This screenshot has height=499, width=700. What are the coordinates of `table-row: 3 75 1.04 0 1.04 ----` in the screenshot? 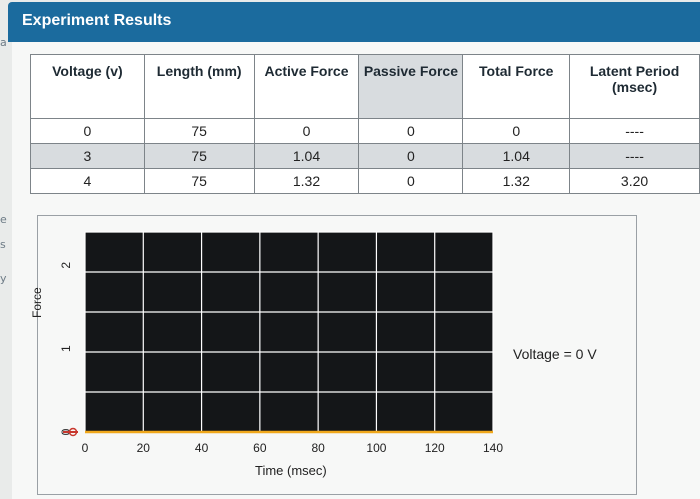 It's located at (365, 156).